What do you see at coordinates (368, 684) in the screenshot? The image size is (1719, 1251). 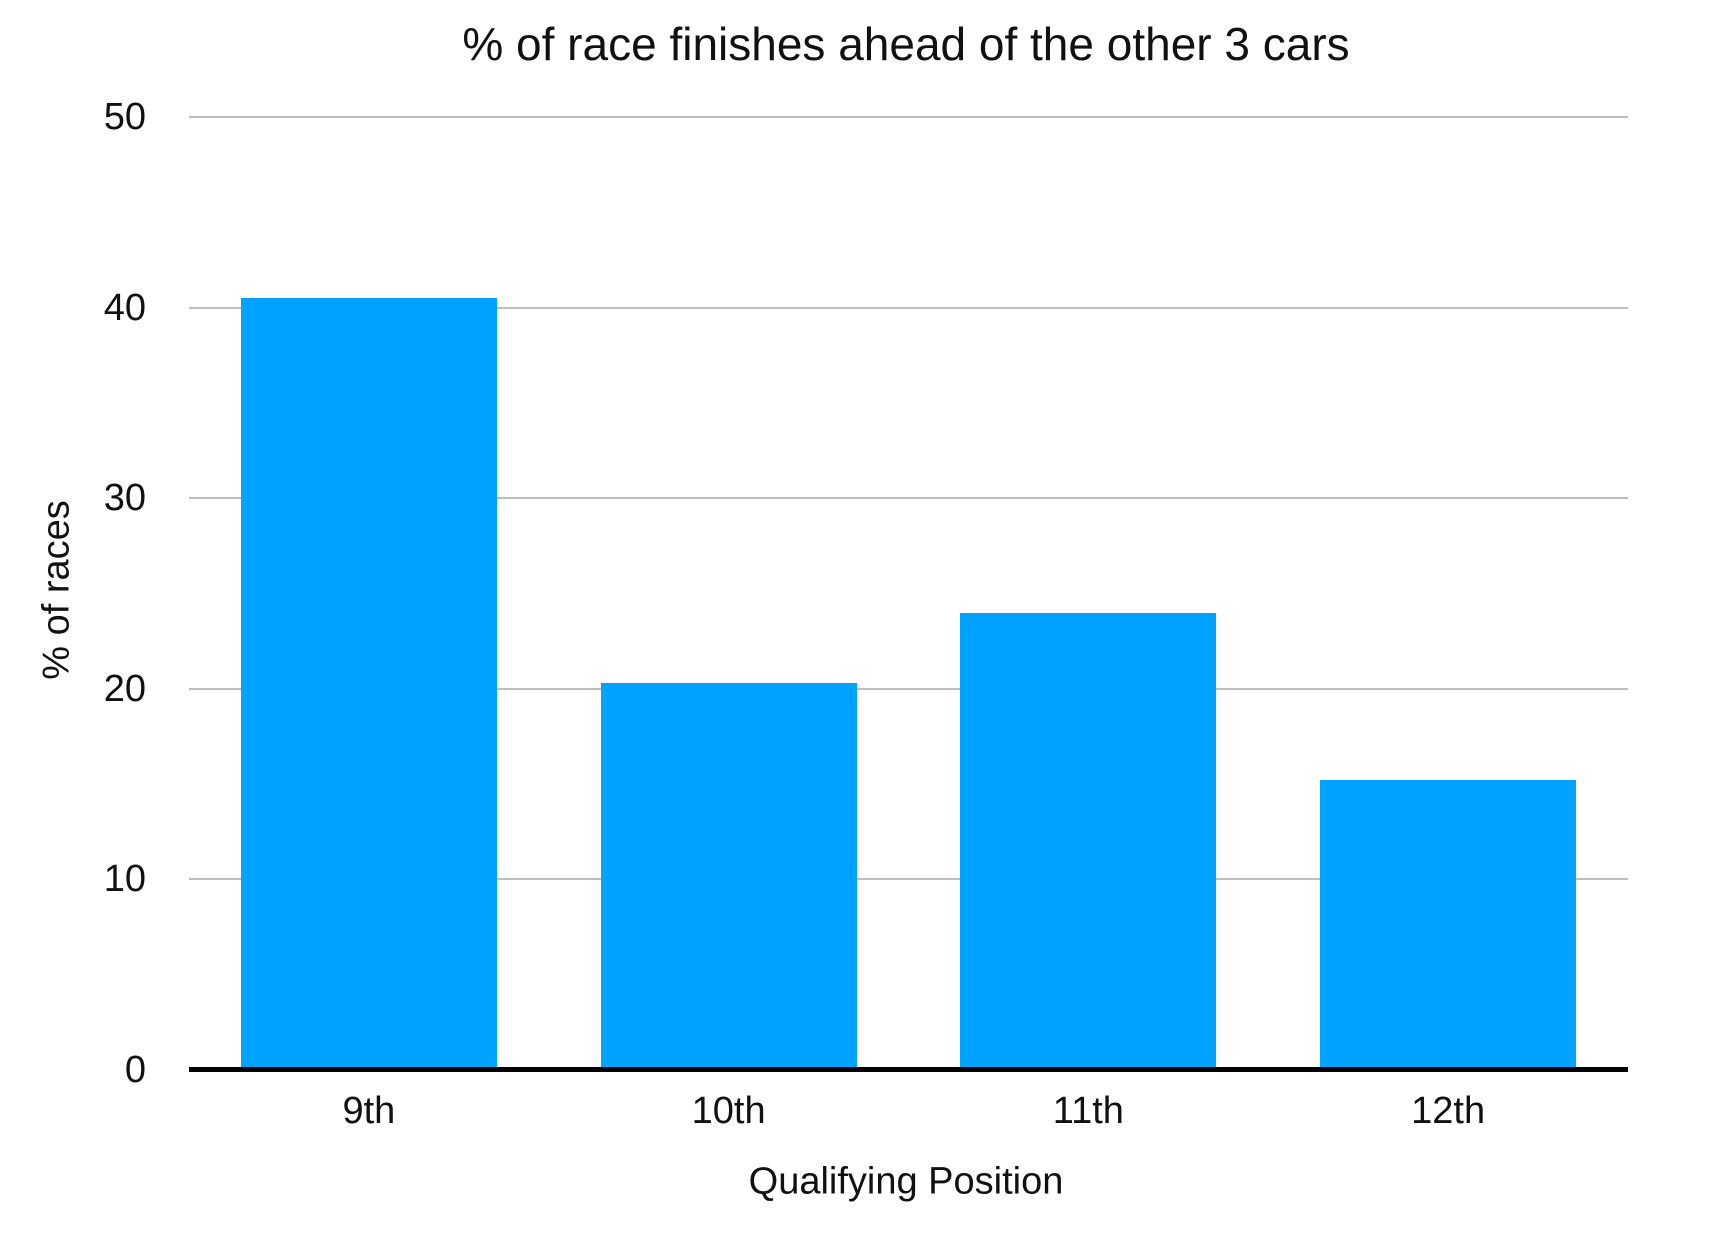 I see `bar-9th` at bounding box center [368, 684].